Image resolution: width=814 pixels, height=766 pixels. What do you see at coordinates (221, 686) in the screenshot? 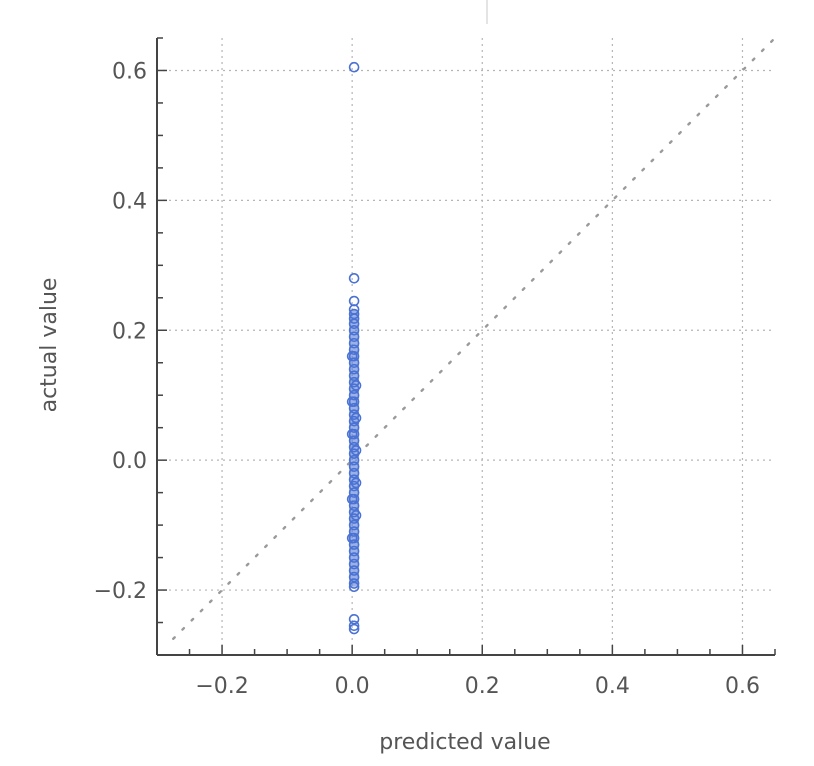
I see `x-tick-label: −0.2` at bounding box center [221, 686].